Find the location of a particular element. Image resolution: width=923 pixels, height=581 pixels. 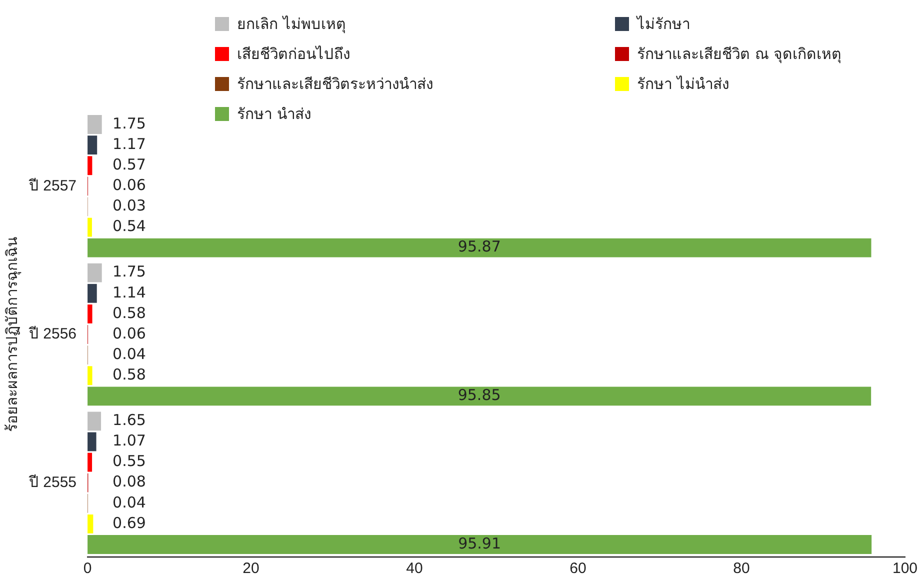

y-tick-label: ปี 2556 is located at coordinates (52, 334).